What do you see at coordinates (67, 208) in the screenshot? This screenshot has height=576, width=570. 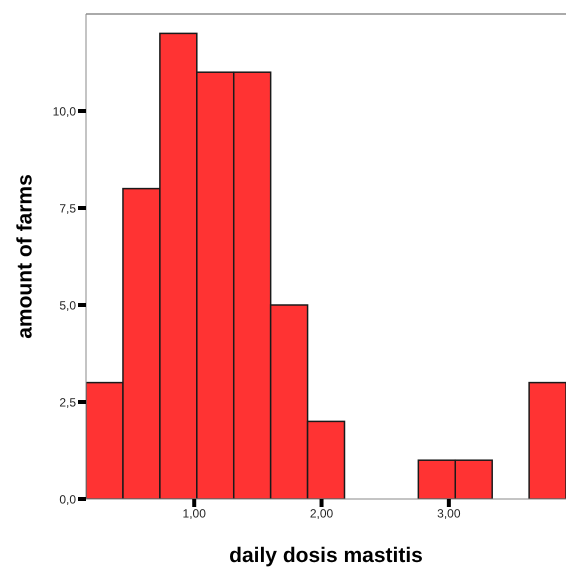 I see `y-tick-label: 7,5` at bounding box center [67, 208].